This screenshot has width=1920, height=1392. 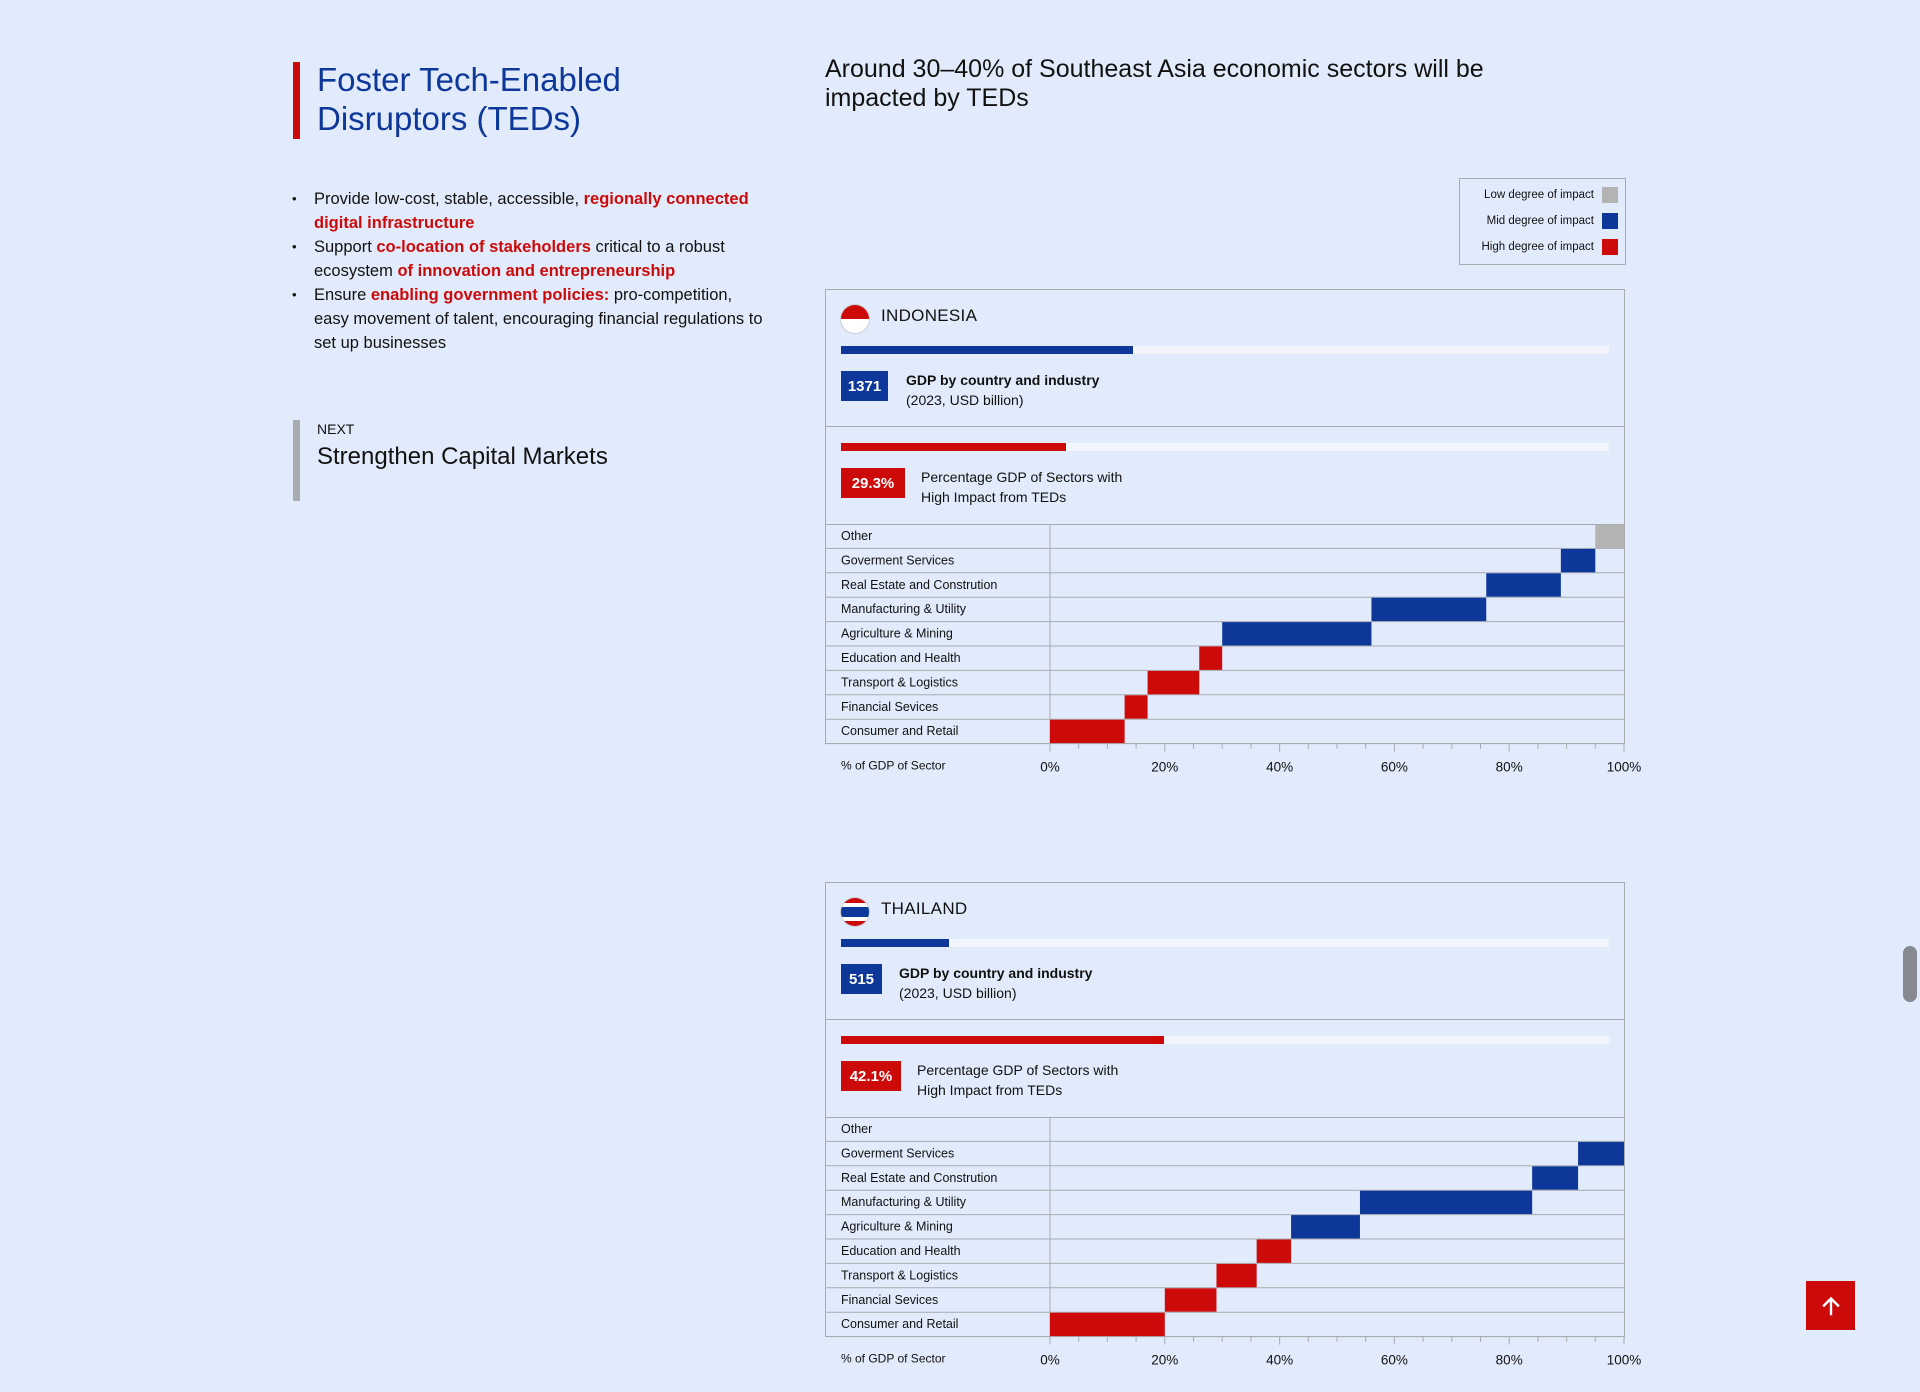 What do you see at coordinates (855, 912) in the screenshot?
I see `thailand-flag-icon` at bounding box center [855, 912].